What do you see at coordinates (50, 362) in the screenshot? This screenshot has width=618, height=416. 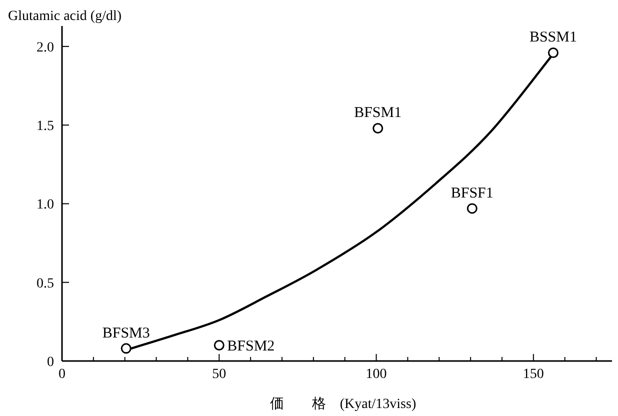 I see `y-tick: 0` at bounding box center [50, 362].